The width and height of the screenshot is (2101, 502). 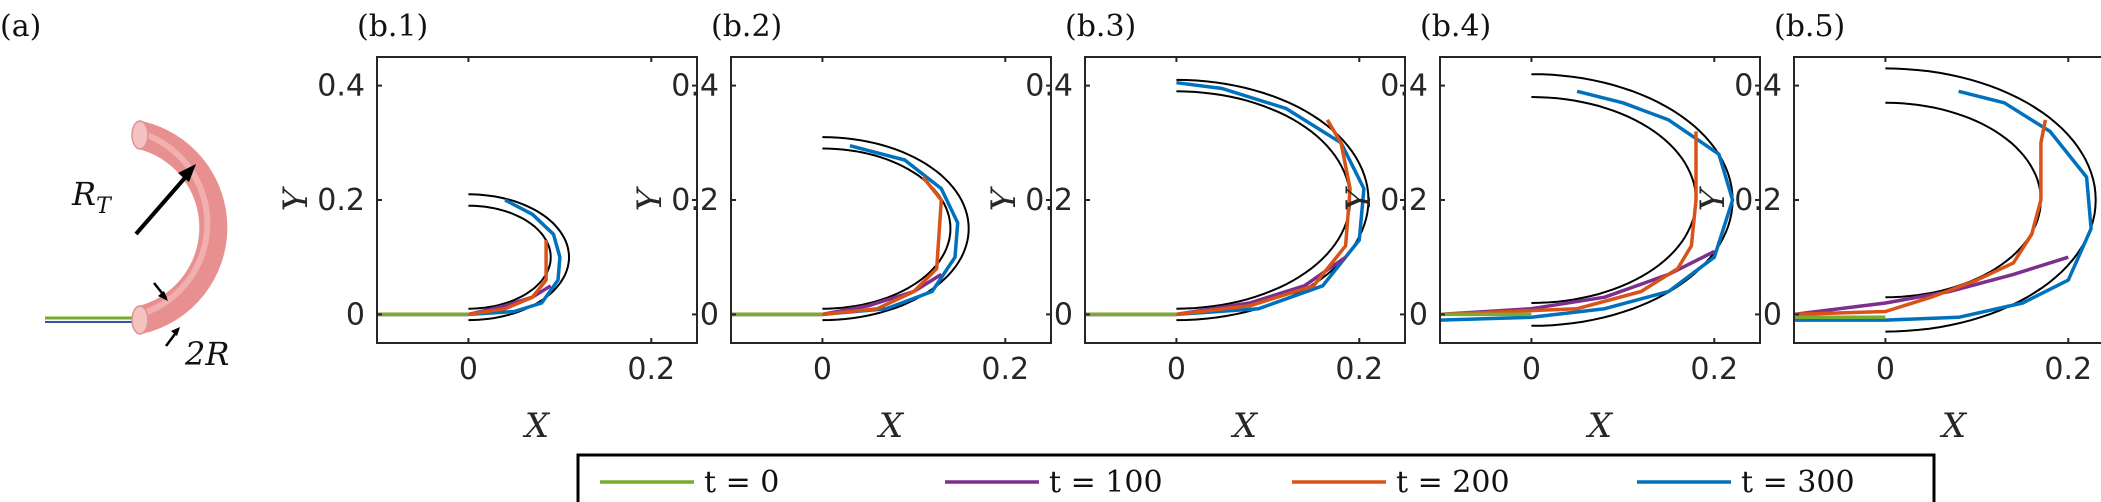 What do you see at coordinates (140, 320) in the screenshot?
I see `tube-bottom-end` at bounding box center [140, 320].